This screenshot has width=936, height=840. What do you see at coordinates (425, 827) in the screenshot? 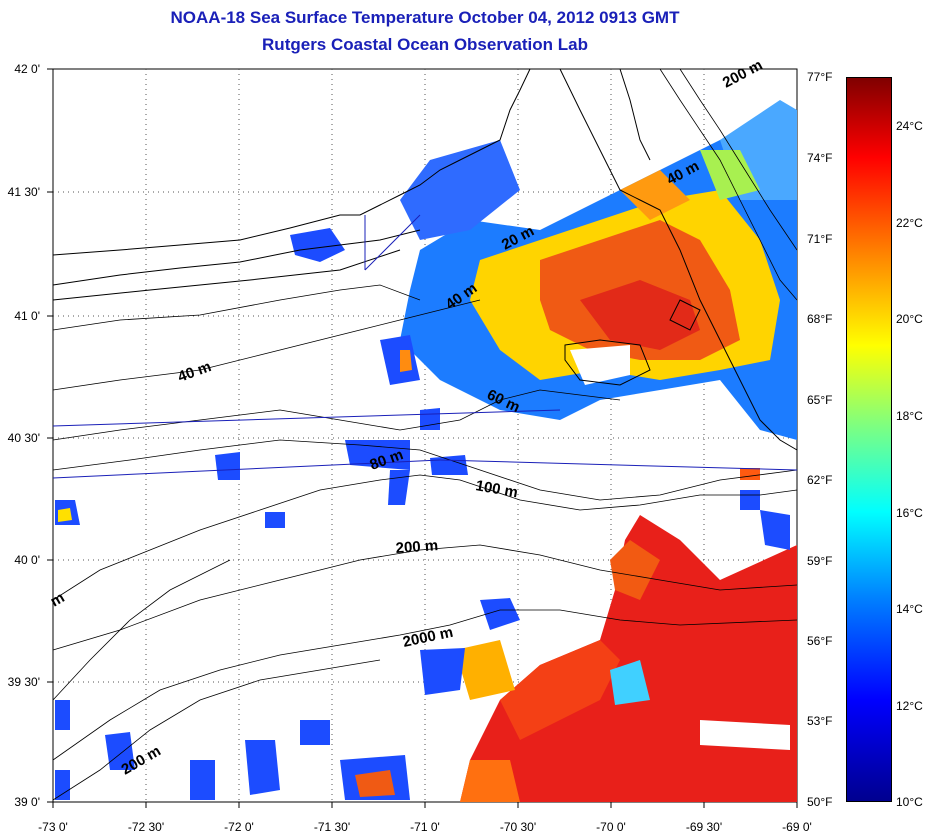
I see `lon-label: -71 0'` at bounding box center [425, 827].